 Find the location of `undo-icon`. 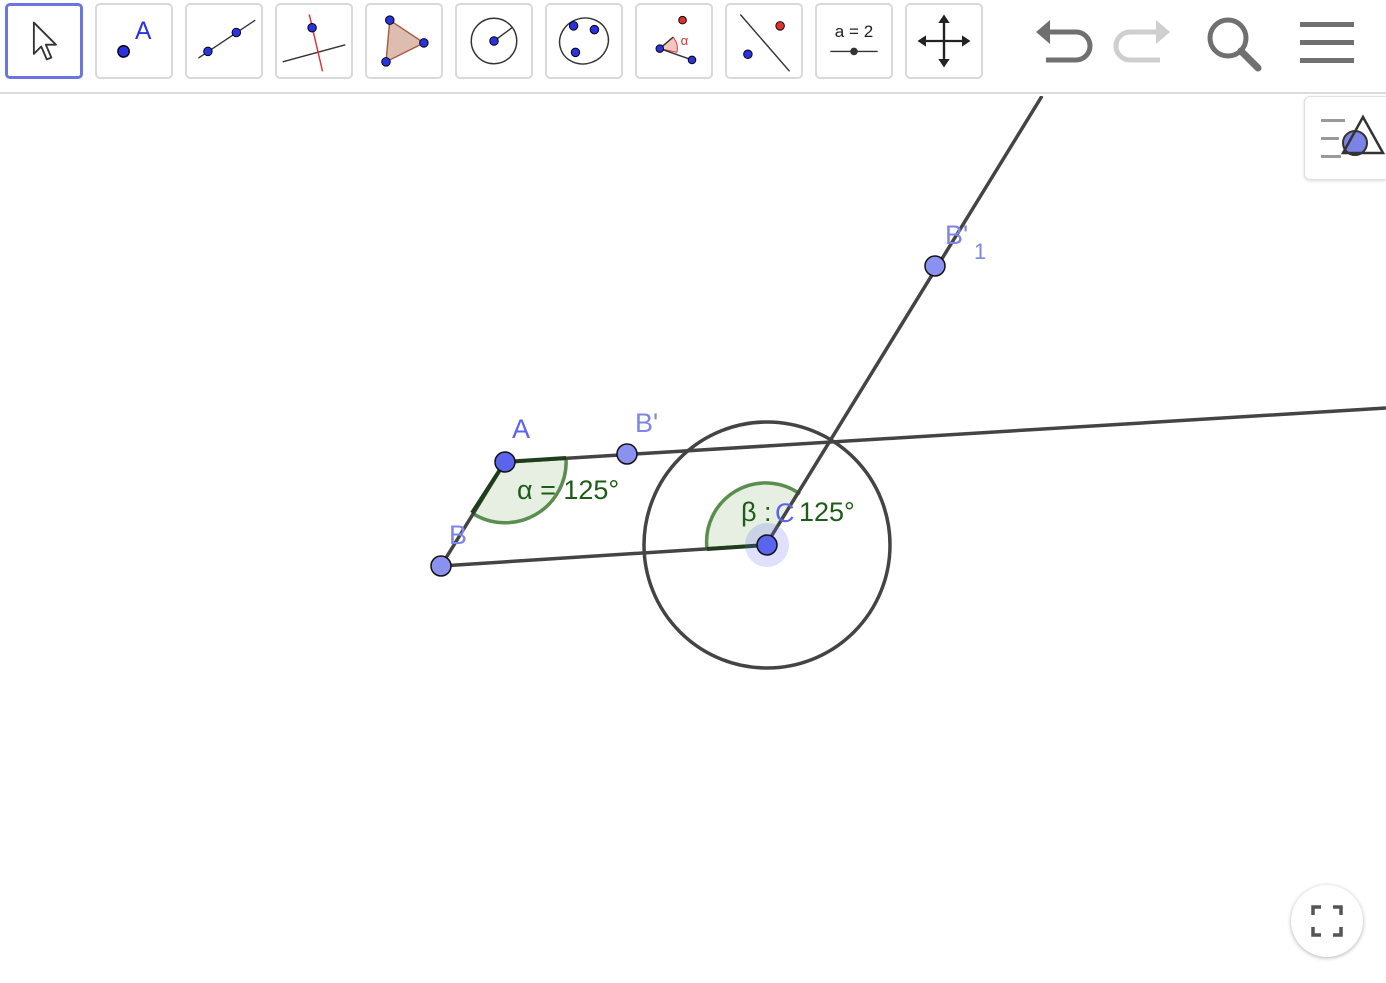

undo-icon is located at coordinates (1064, 41).